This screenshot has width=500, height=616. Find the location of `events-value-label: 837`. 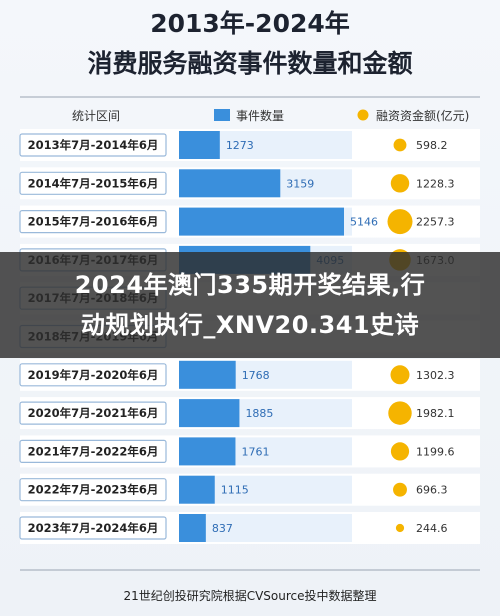

events-value-label: 837 is located at coordinates (222, 528).